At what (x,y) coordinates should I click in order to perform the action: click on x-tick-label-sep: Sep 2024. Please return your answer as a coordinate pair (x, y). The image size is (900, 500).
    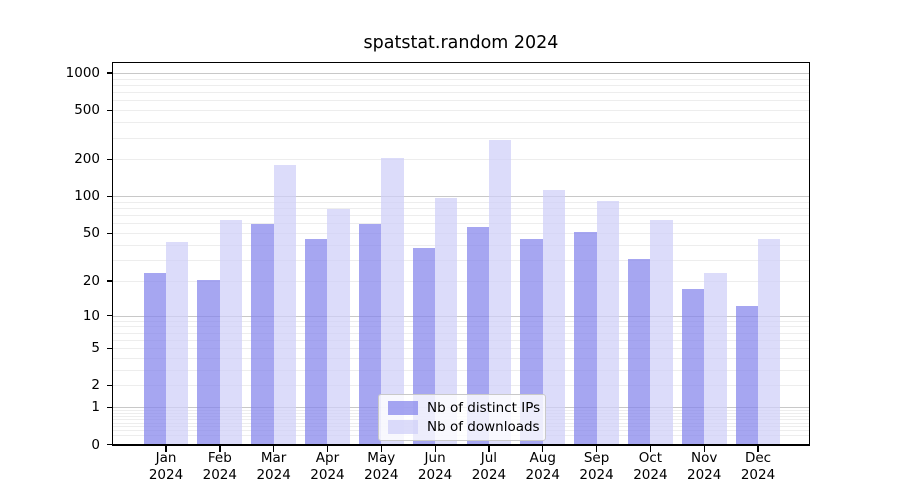
    Looking at the image, I should click on (597, 466).